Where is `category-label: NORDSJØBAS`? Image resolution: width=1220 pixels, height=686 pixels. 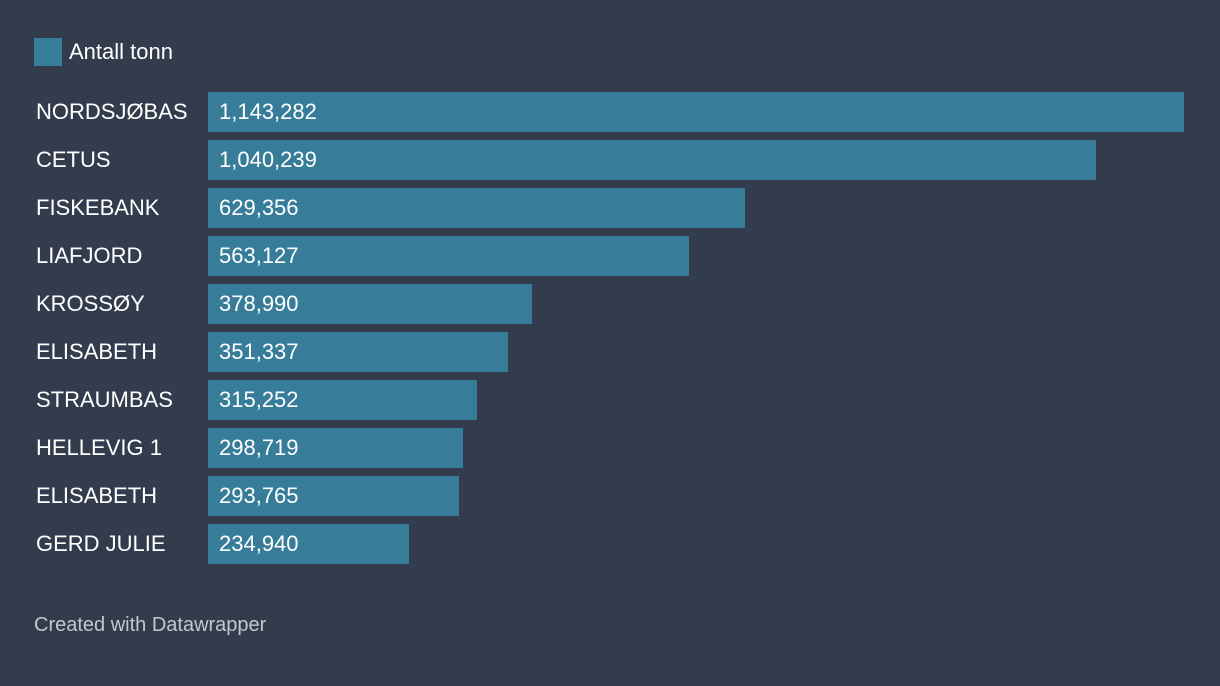 category-label: NORDSJØBAS is located at coordinates (112, 111).